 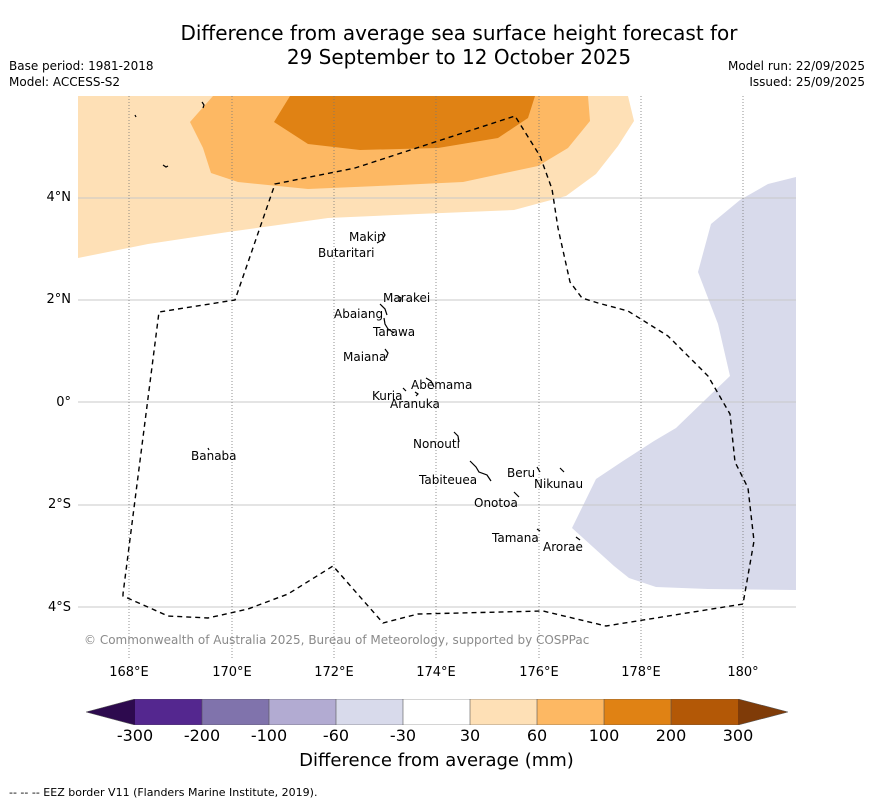 I want to click on colorbar-tick-300: 300, so click(x=738, y=735).